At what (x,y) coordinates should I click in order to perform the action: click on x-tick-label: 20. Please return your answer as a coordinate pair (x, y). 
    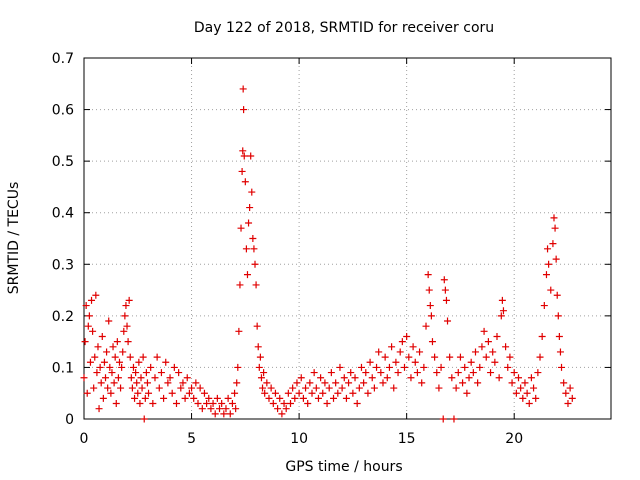
    Looking at the image, I should click on (514, 439).